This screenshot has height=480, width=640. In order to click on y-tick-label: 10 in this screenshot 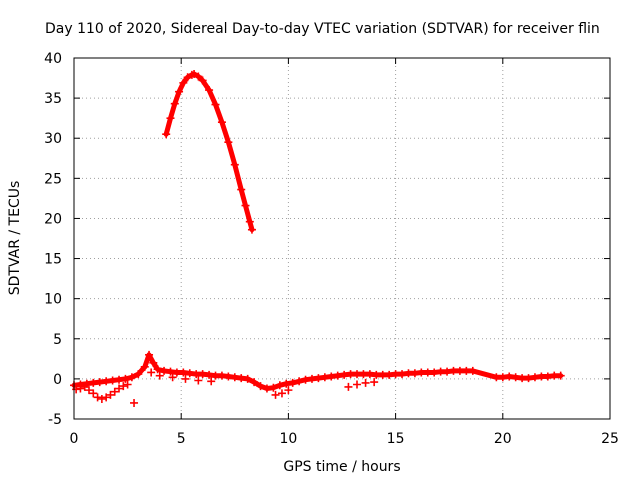, I will do `click(53, 300)`.